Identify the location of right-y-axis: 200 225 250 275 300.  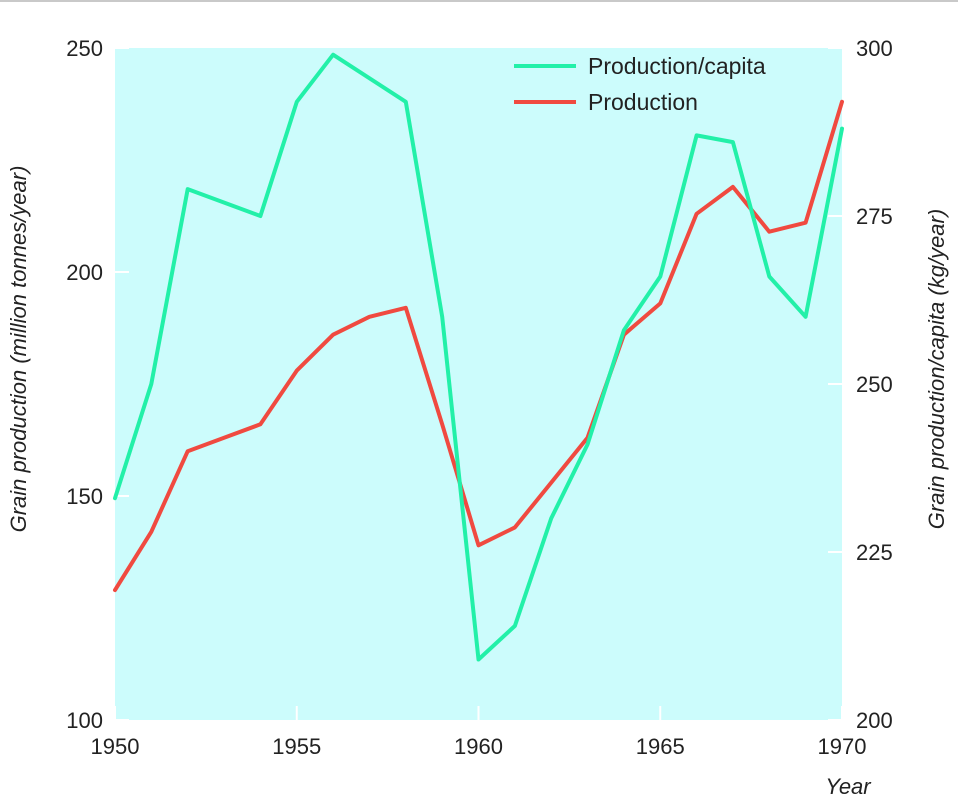
(860, 384).